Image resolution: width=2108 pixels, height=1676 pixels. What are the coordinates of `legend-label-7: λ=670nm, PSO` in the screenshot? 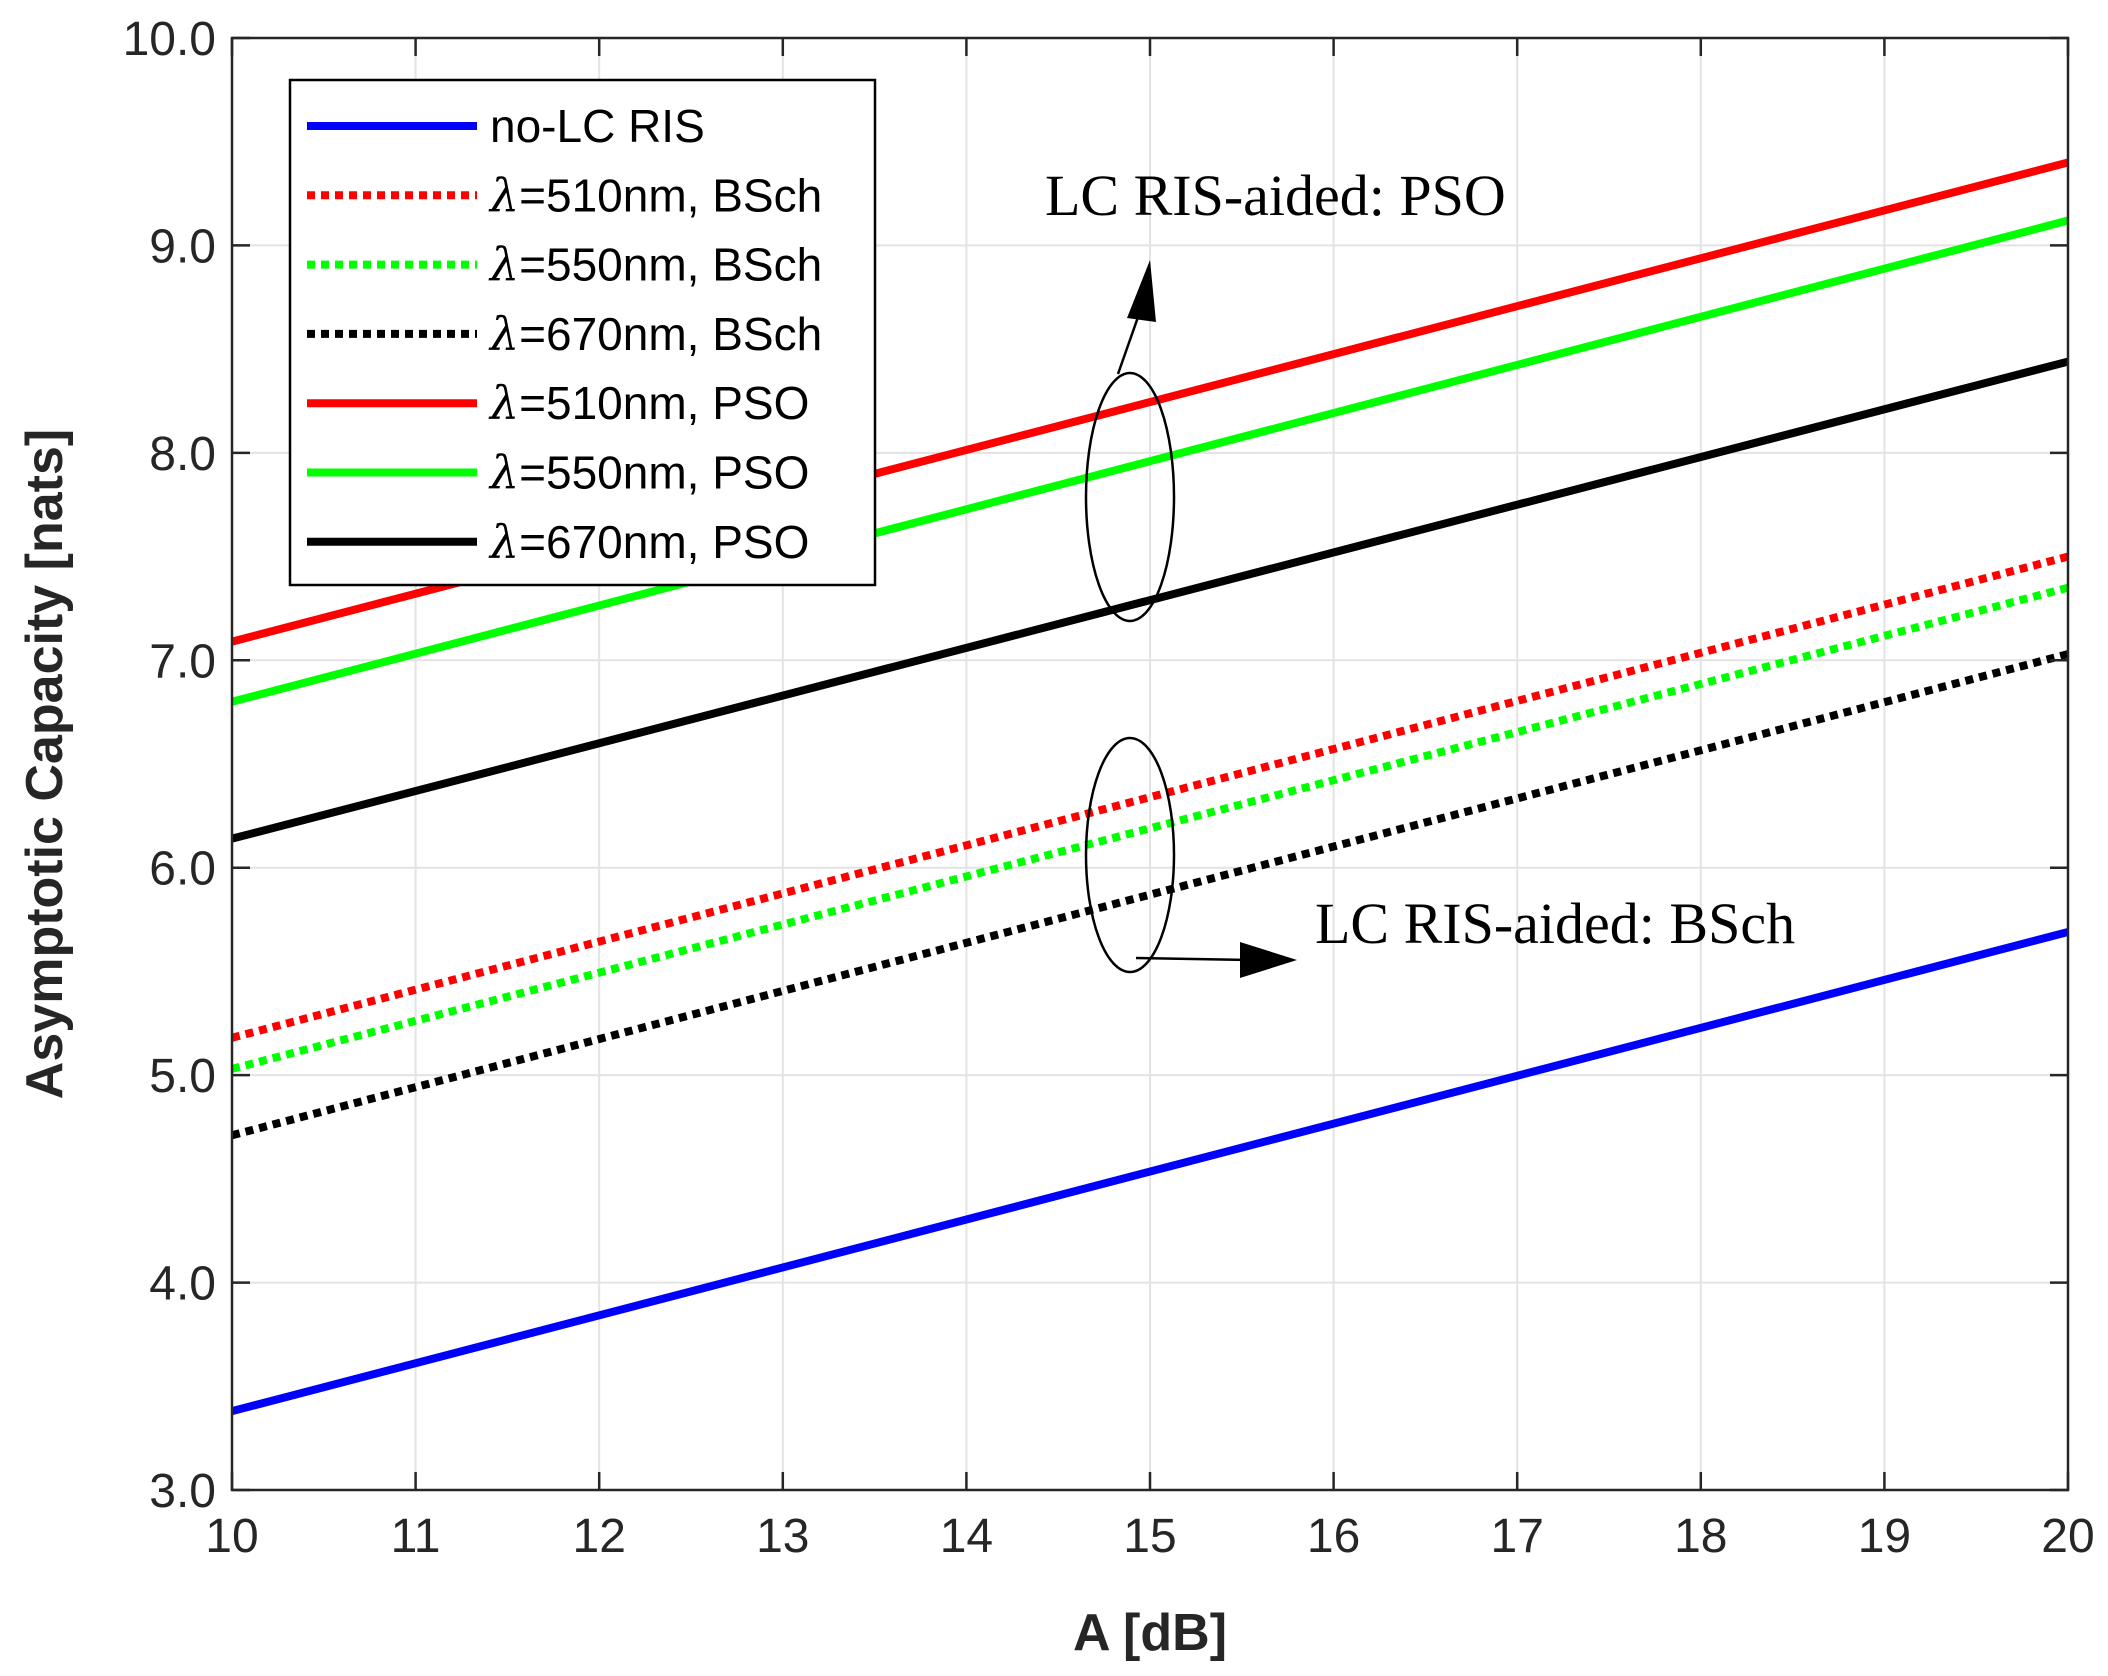 It's located at (648, 542).